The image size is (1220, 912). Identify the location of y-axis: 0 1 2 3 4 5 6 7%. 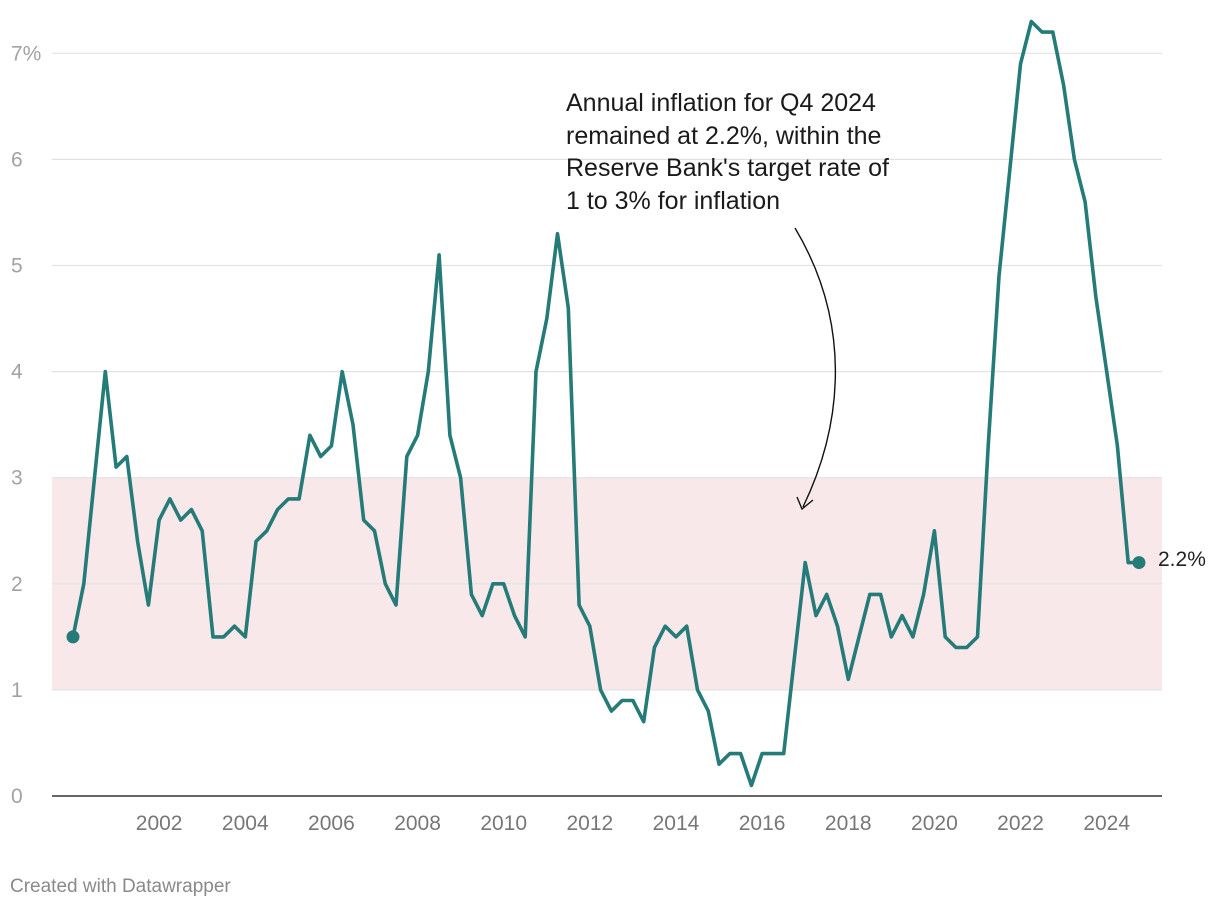
(26, 425).